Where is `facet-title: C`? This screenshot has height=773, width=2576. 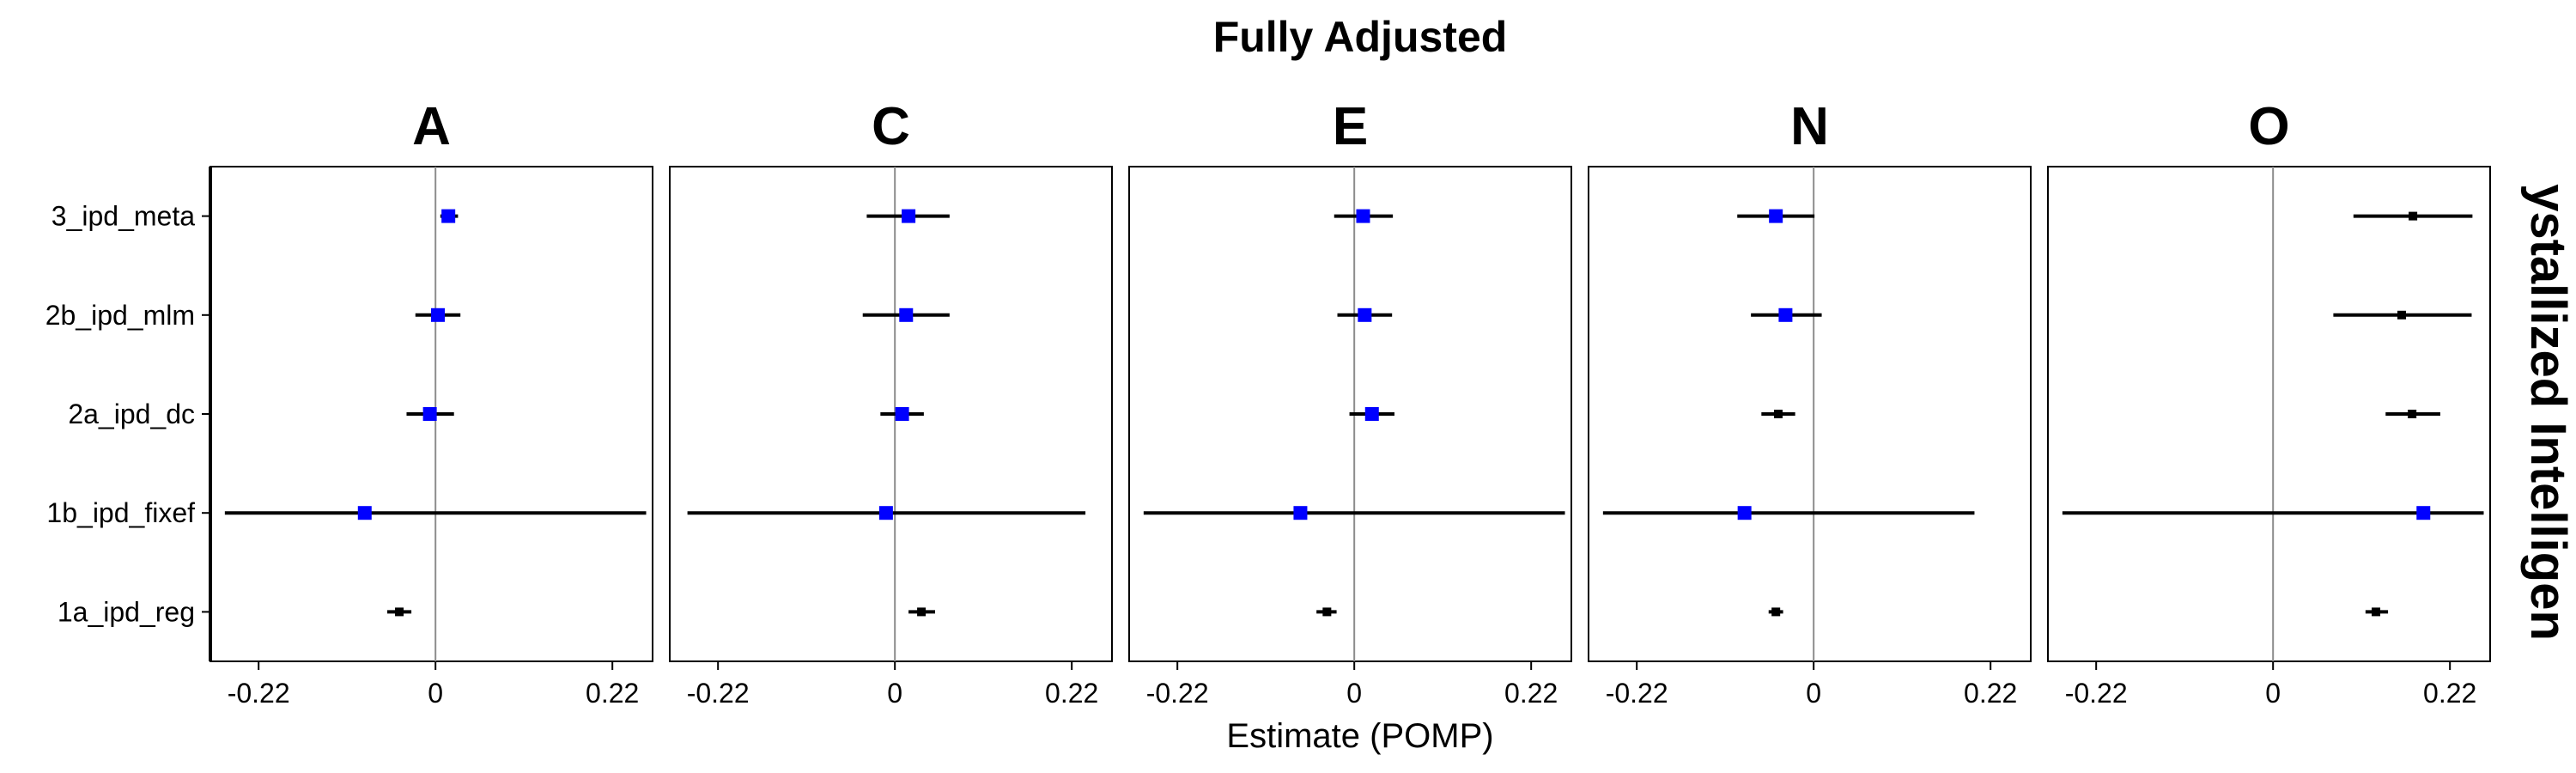
facet-title: C is located at coordinates (891, 126).